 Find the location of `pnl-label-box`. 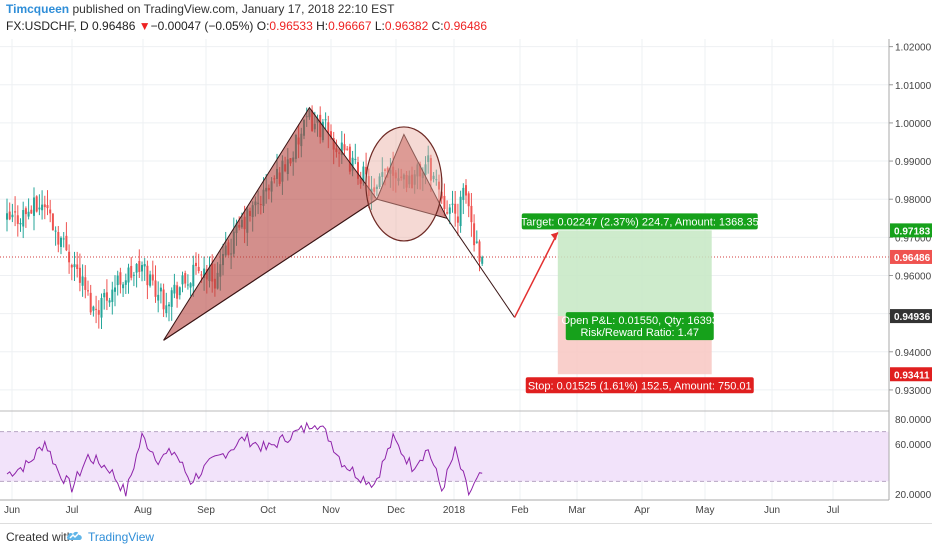

pnl-label-box is located at coordinates (639, 326).